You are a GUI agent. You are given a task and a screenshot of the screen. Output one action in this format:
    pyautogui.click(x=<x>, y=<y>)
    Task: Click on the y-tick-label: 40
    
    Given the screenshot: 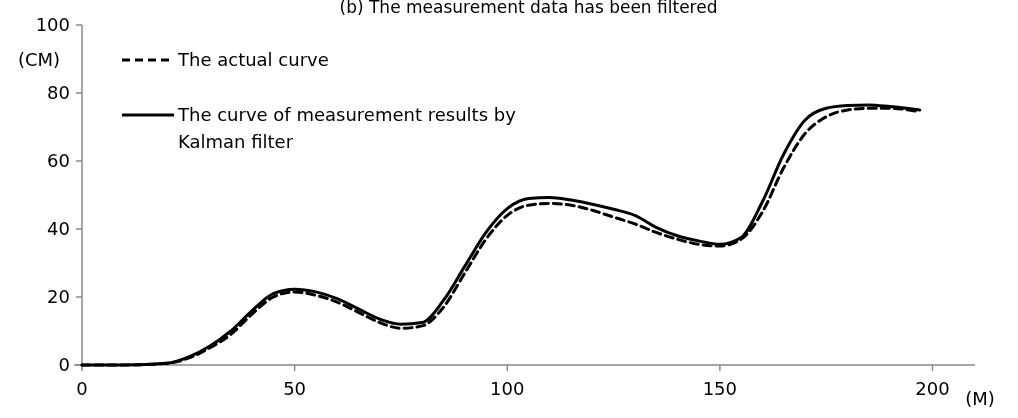 What is the action you would take?
    pyautogui.click(x=58, y=229)
    